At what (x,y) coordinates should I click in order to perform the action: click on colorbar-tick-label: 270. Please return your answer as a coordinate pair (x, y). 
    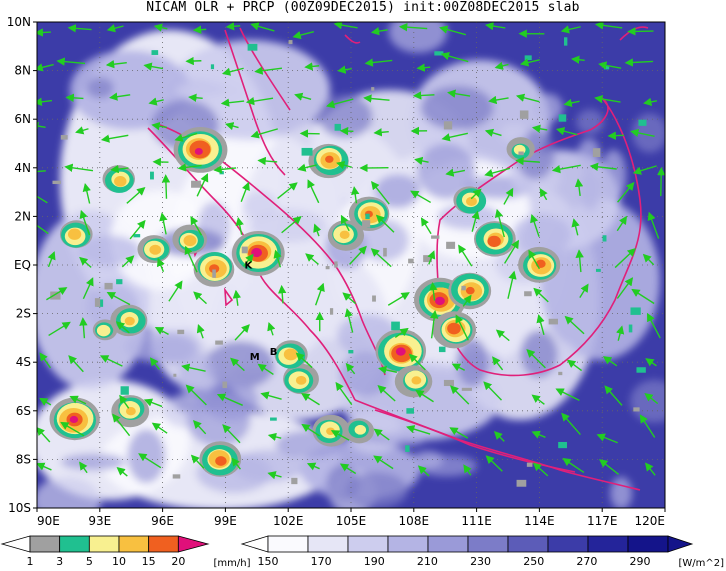
    Looking at the image, I should click on (586, 561).